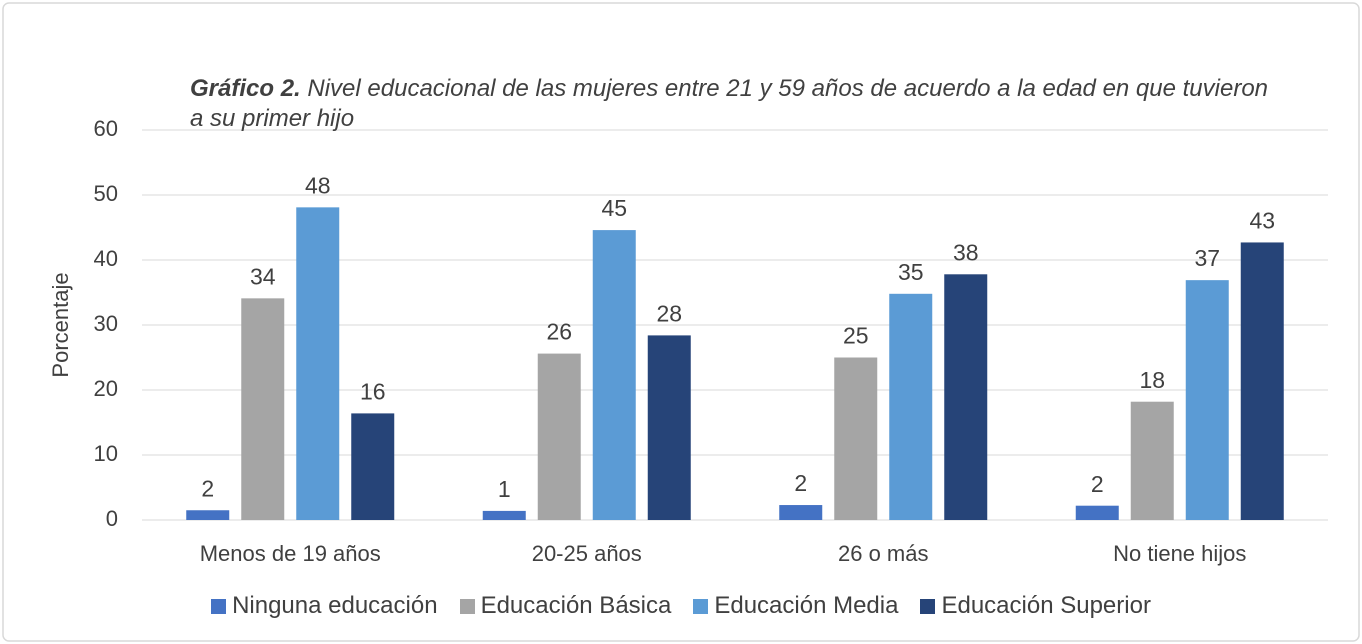  I want to click on data-label: 16, so click(373, 391).